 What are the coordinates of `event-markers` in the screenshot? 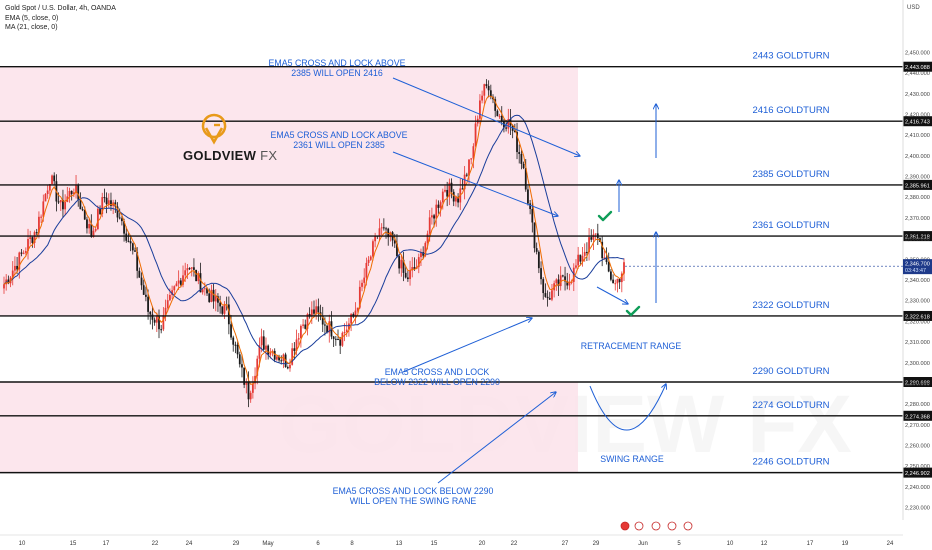 It's located at (656, 526).